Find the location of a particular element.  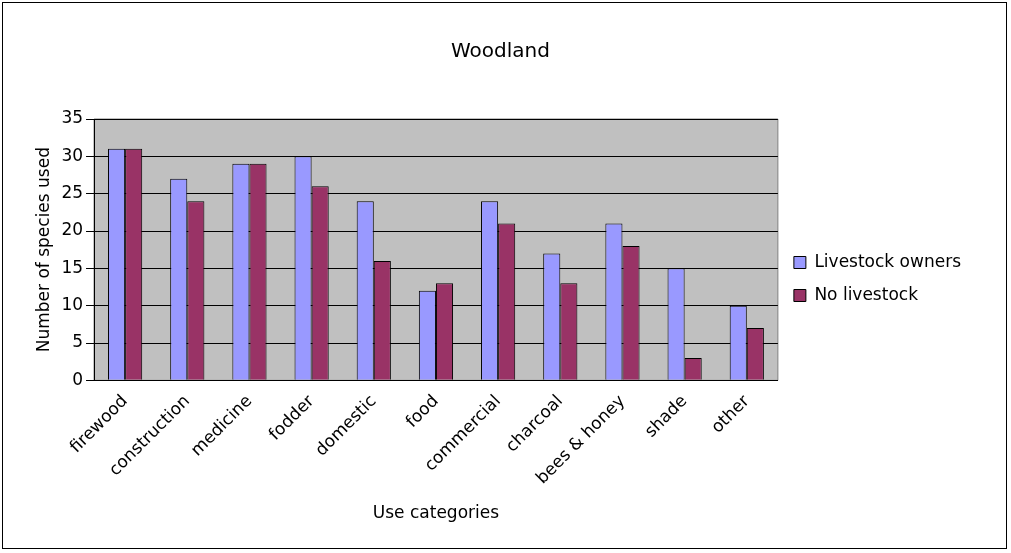

x-axis-title: Use categories is located at coordinates (436, 512).